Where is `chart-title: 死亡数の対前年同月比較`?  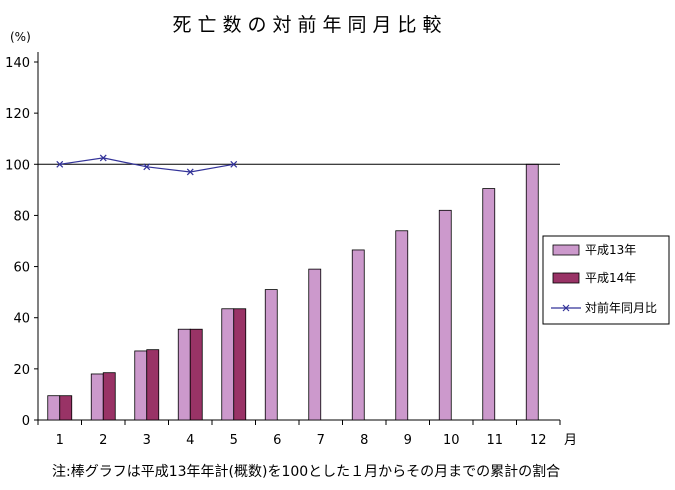 chart-title: 死亡数の対前年同月比較 is located at coordinates (310, 25).